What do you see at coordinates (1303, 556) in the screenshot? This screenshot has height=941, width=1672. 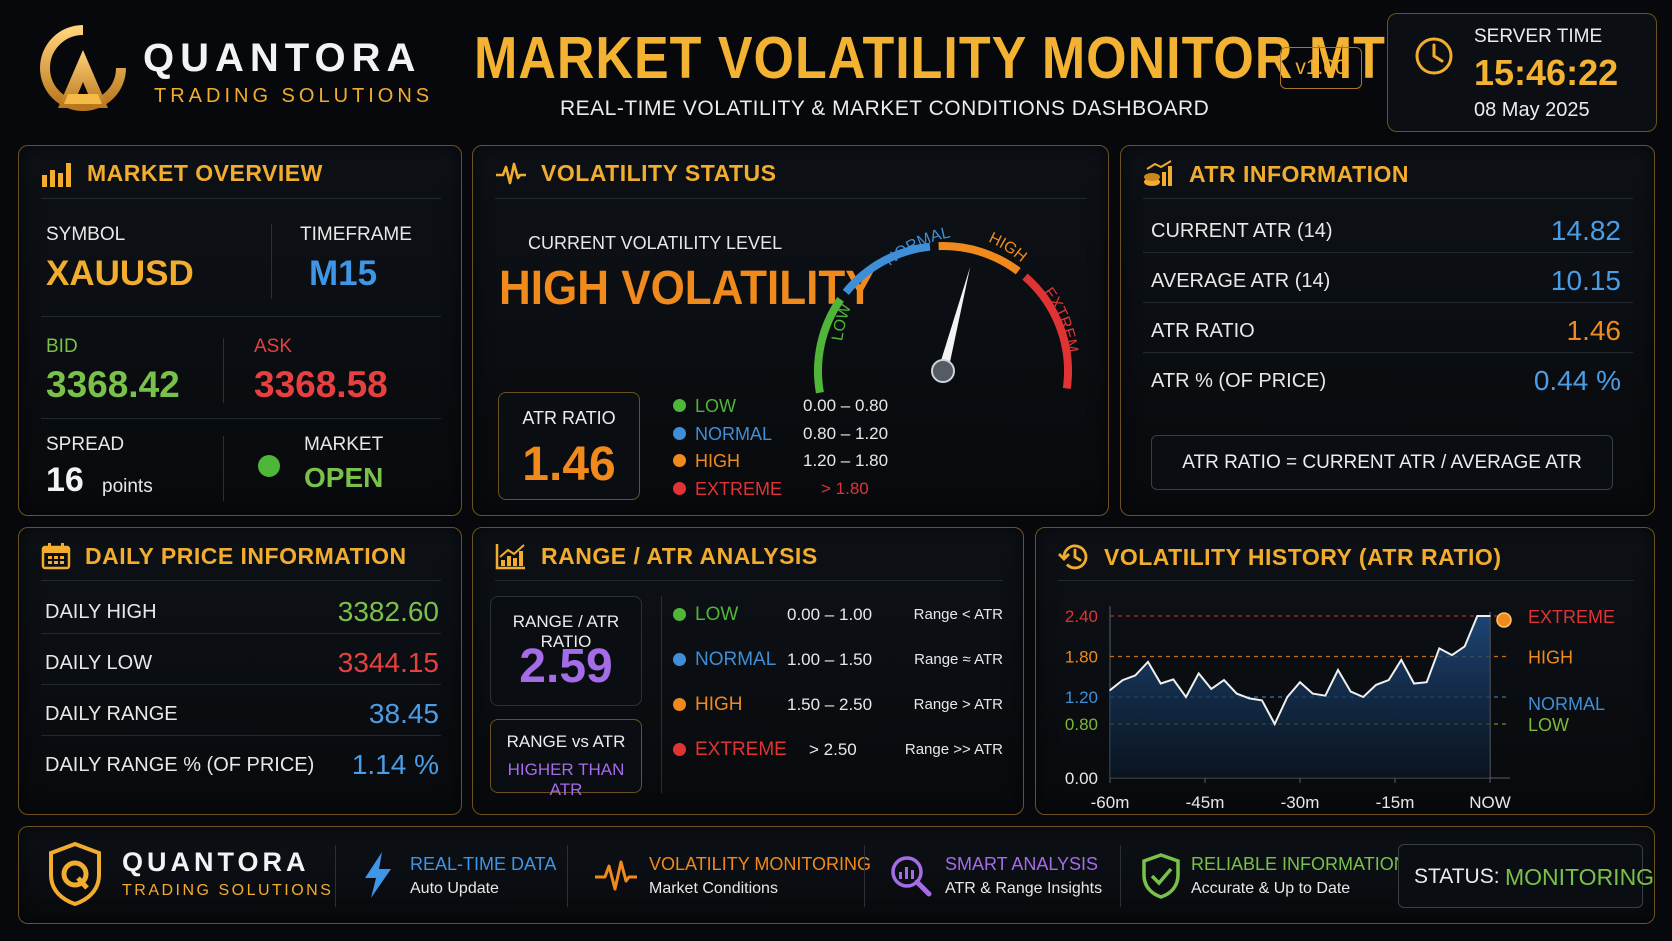 I see `volatility-history-title: VOLATILITY HISTORY (ATR RATIO)` at bounding box center [1303, 556].